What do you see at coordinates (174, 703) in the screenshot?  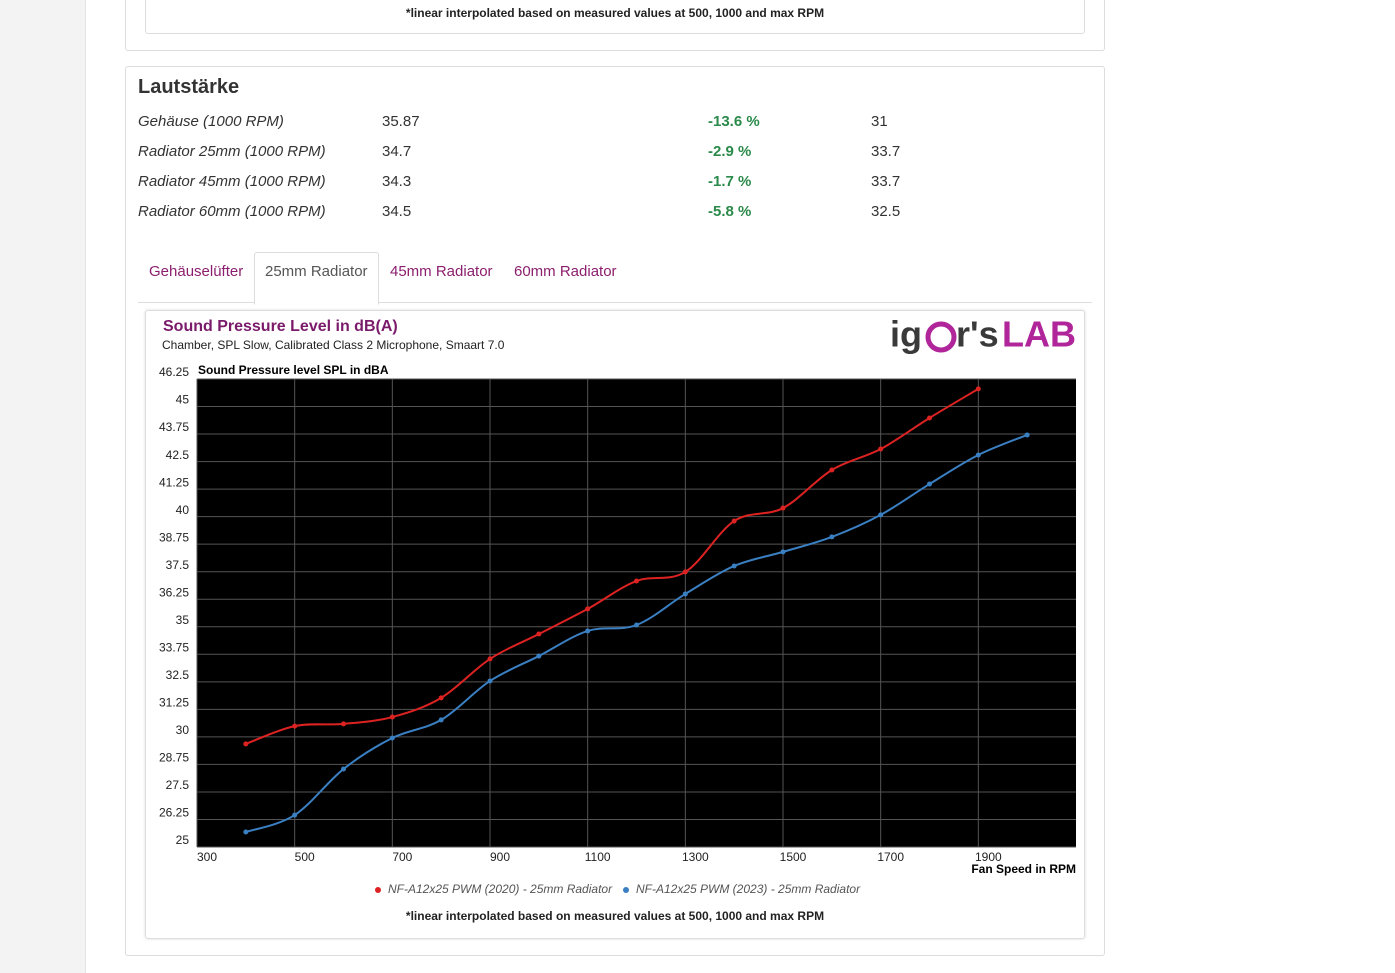 I see `y-tick-label: 31.25` at bounding box center [174, 703].